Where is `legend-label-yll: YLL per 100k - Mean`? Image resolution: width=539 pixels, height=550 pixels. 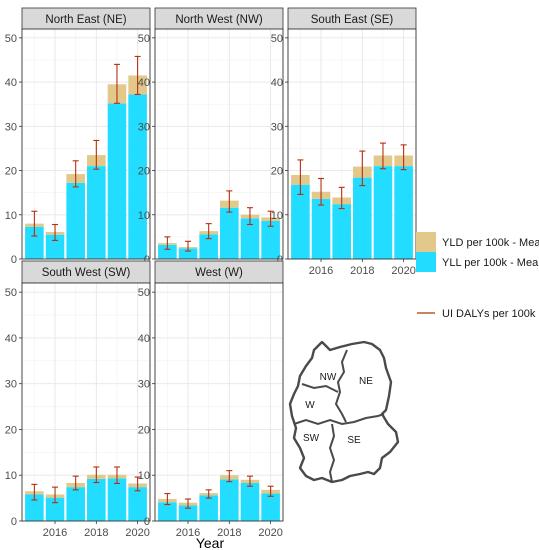
legend-label-yll: YLL per 100k - Mean is located at coordinates (490, 263).